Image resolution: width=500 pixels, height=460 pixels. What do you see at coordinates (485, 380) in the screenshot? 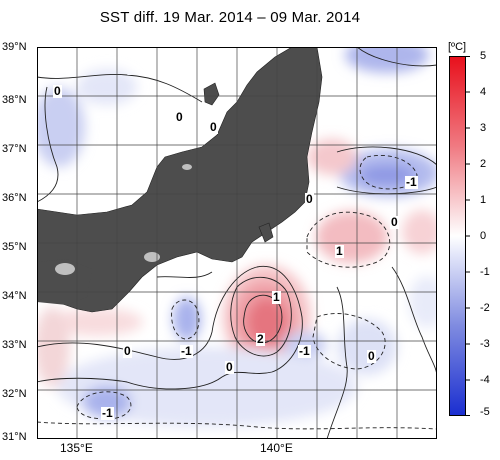
I see `colorbar-label: -4` at bounding box center [485, 380].